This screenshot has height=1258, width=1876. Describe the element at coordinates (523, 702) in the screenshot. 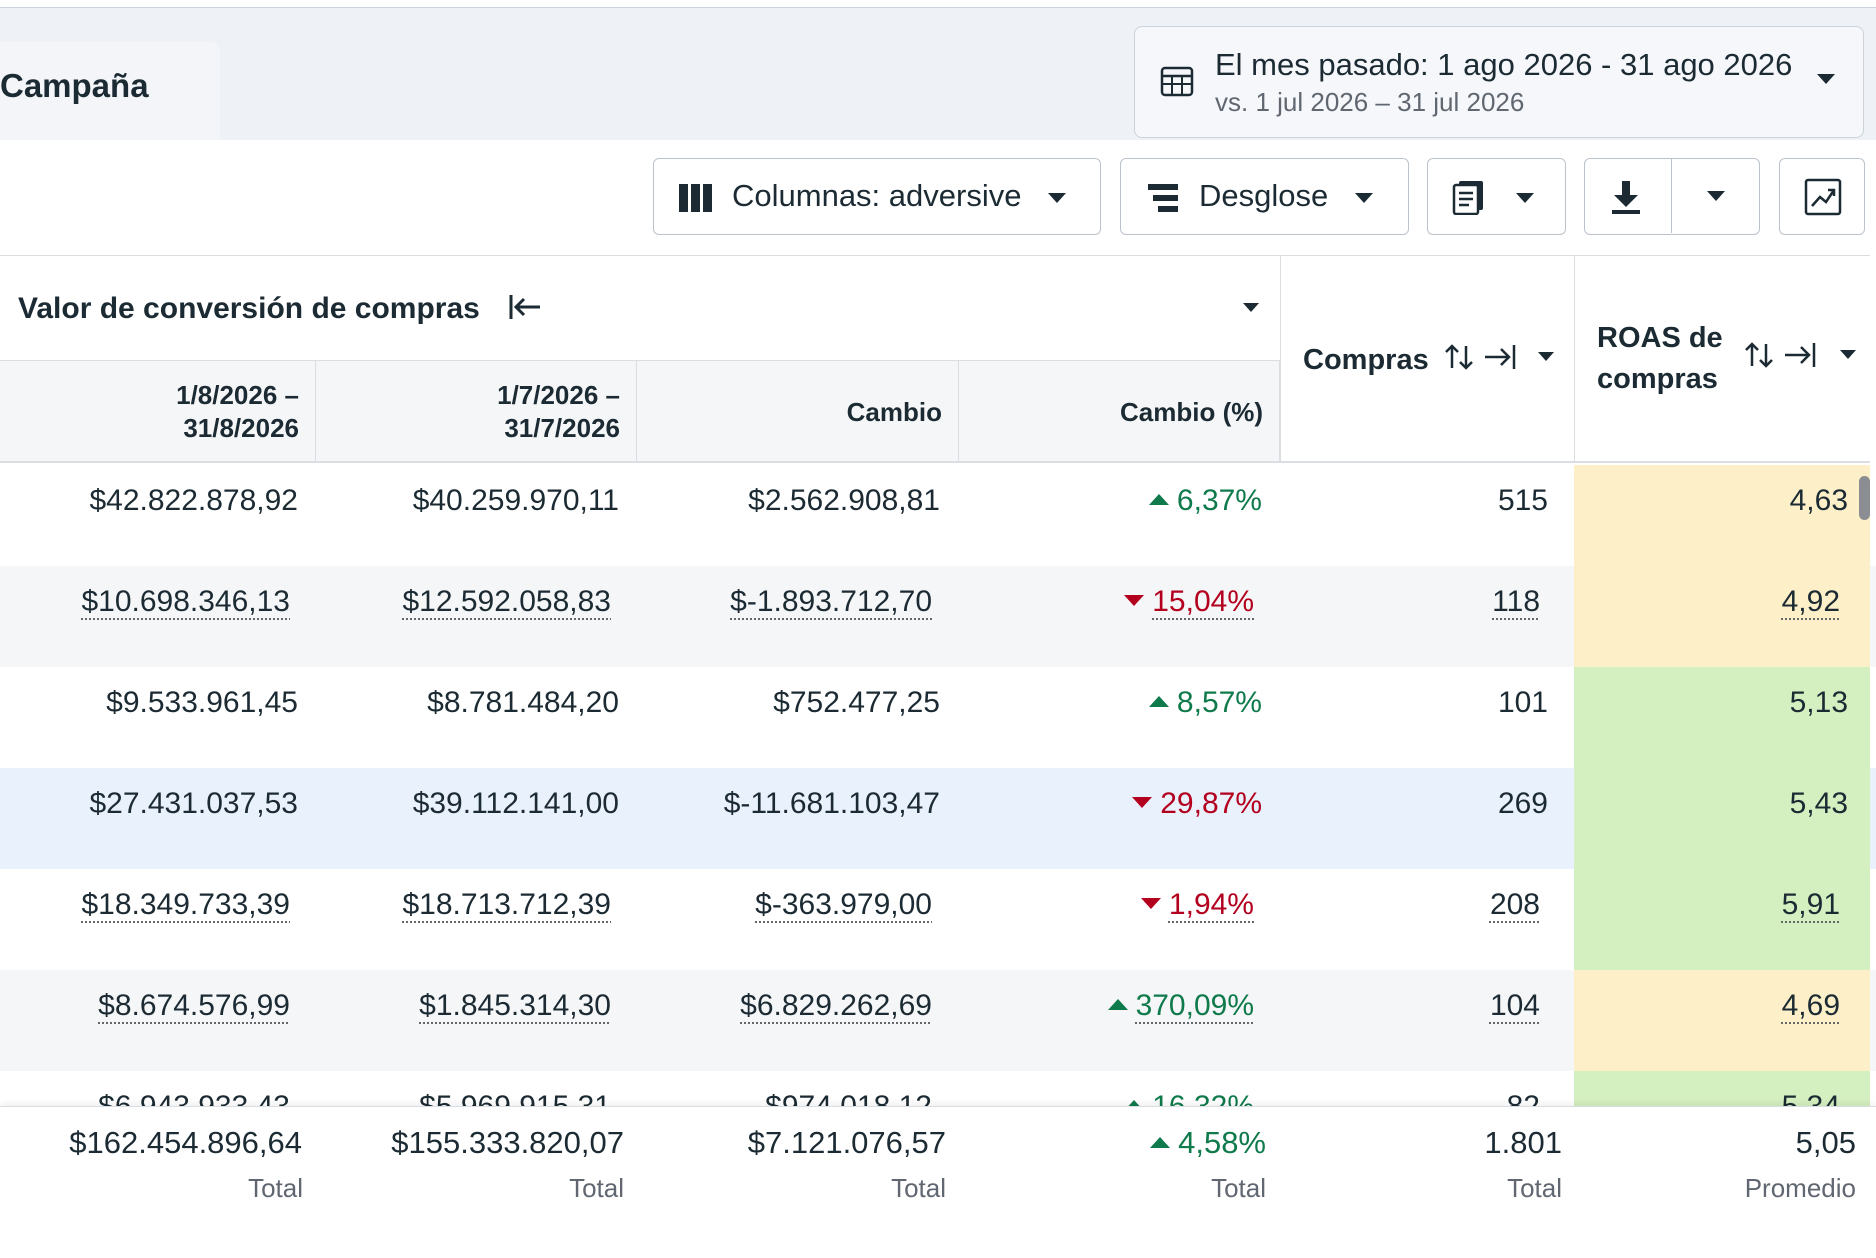

I see `cell-previous: $8.781.484,20` at that location.